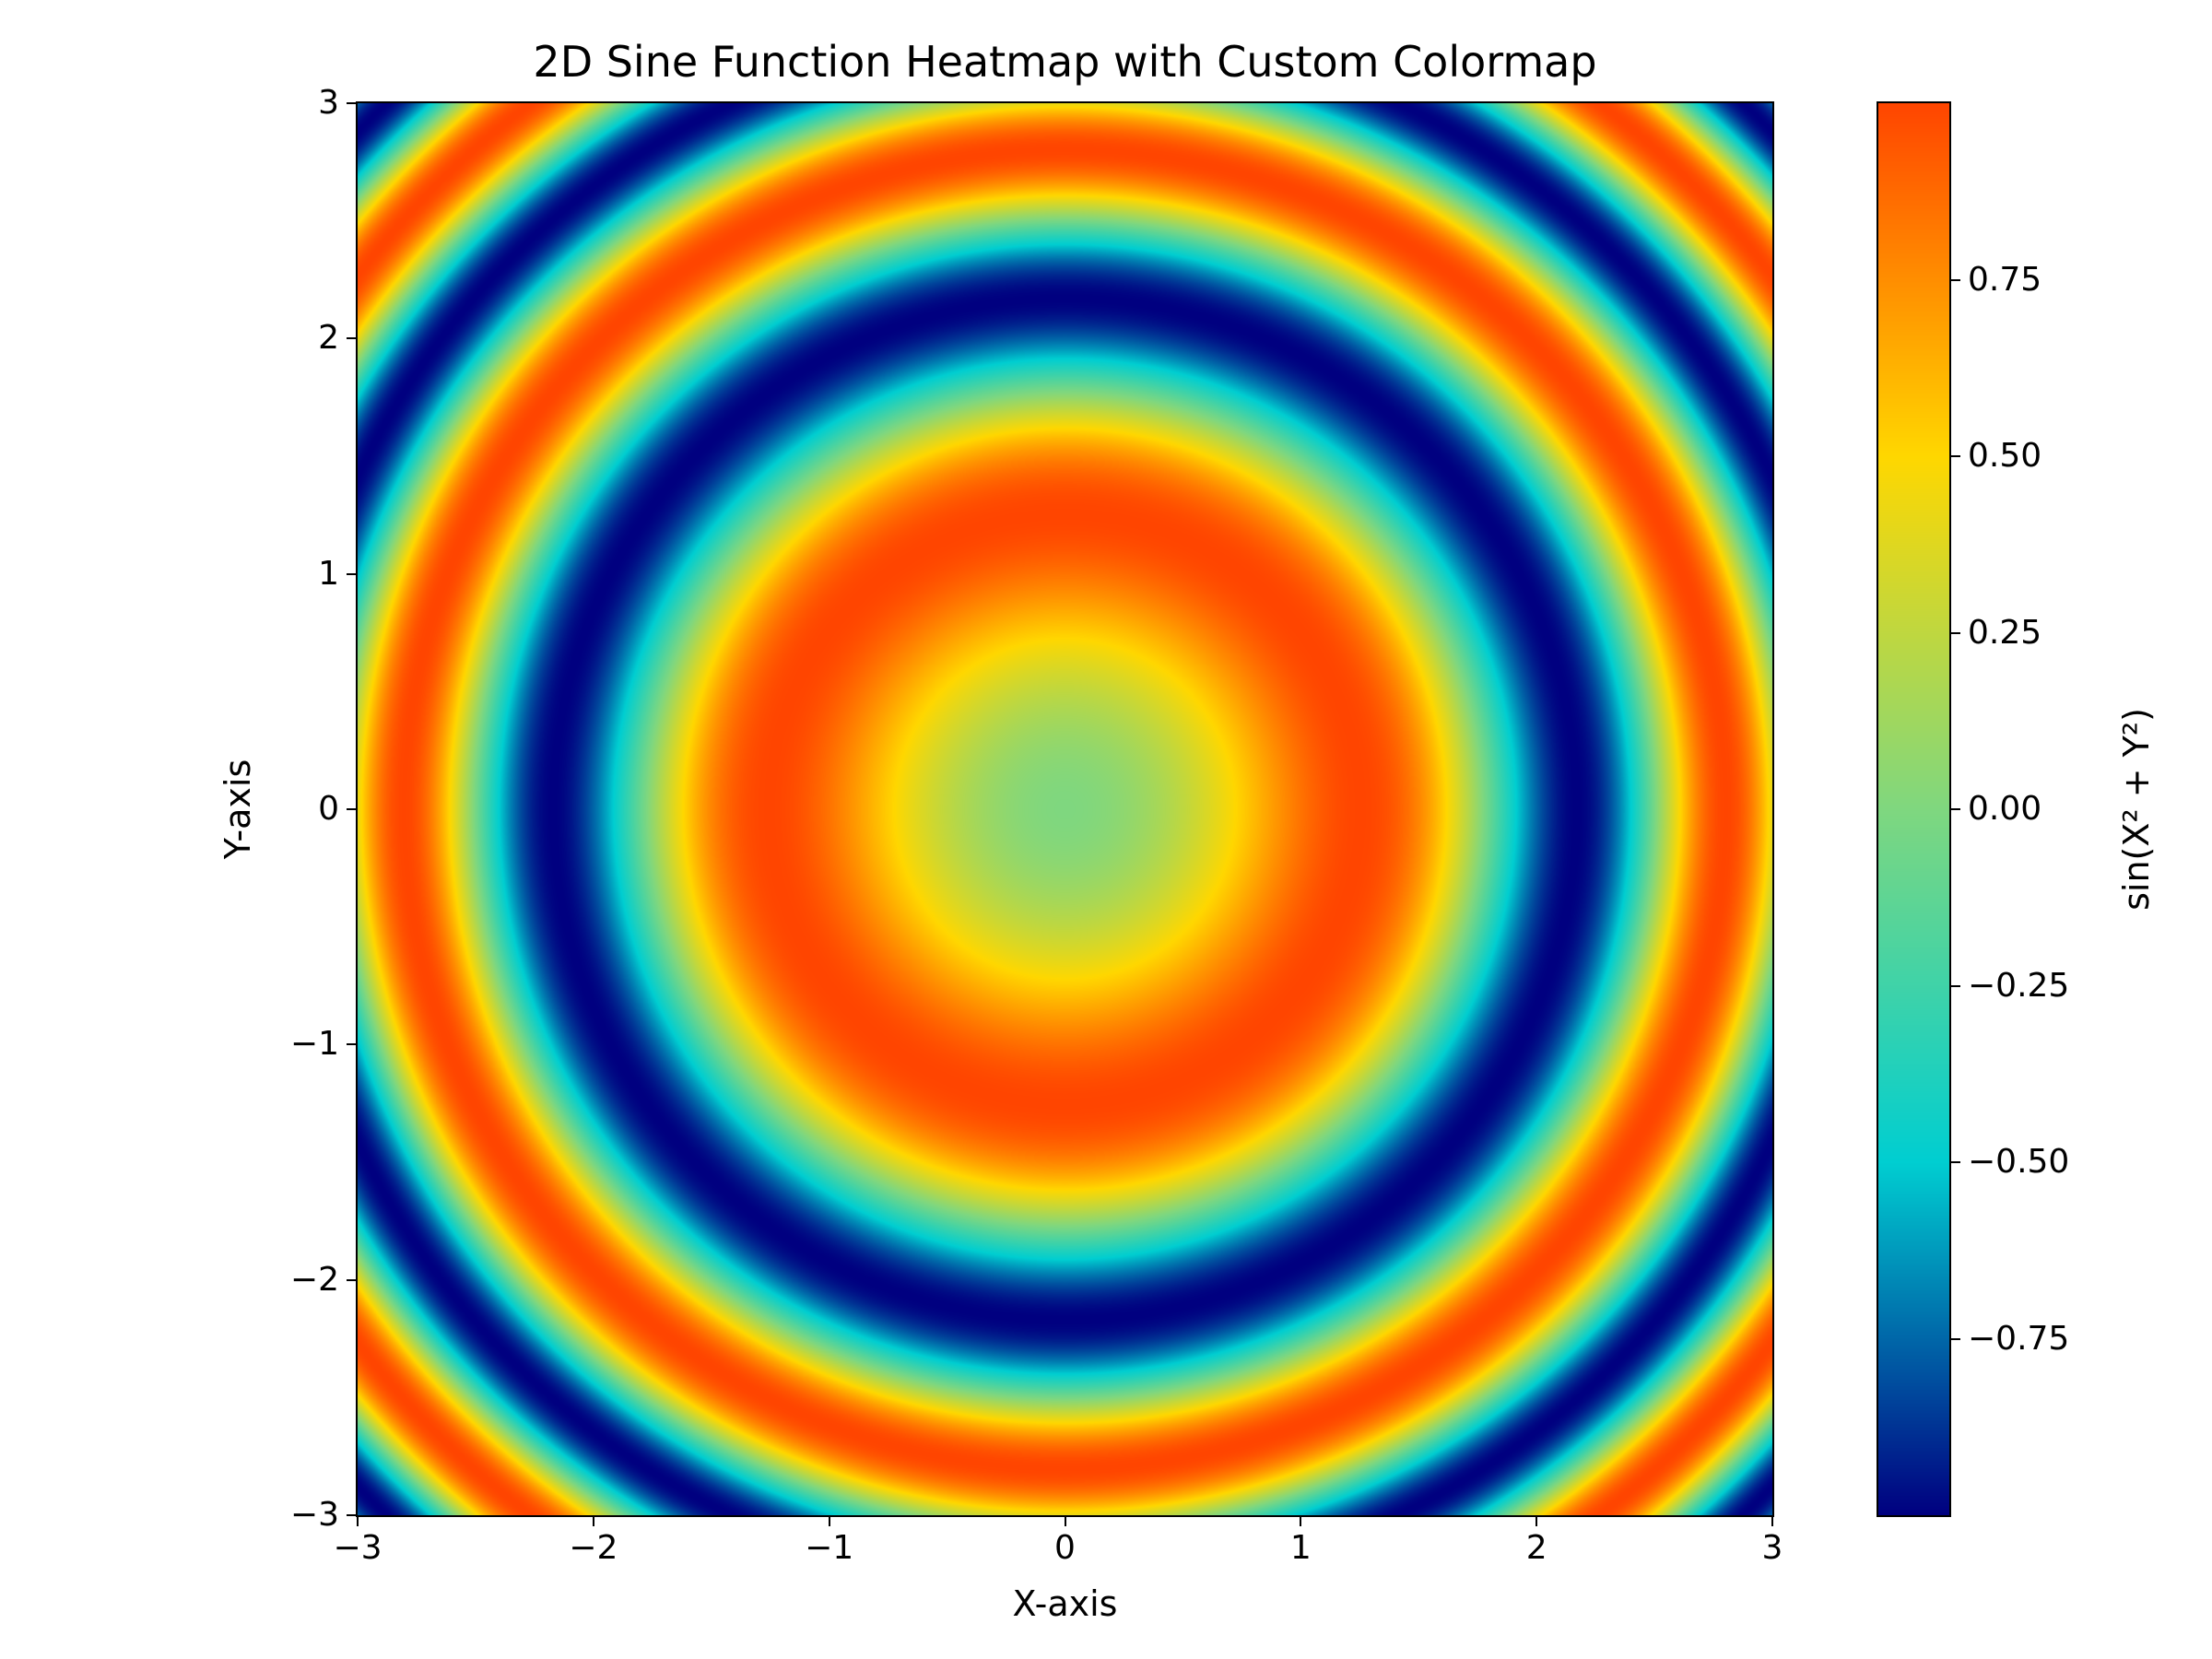 The image size is (2212, 1659). I want to click on y-tick-label: −2, so click(314, 1279).